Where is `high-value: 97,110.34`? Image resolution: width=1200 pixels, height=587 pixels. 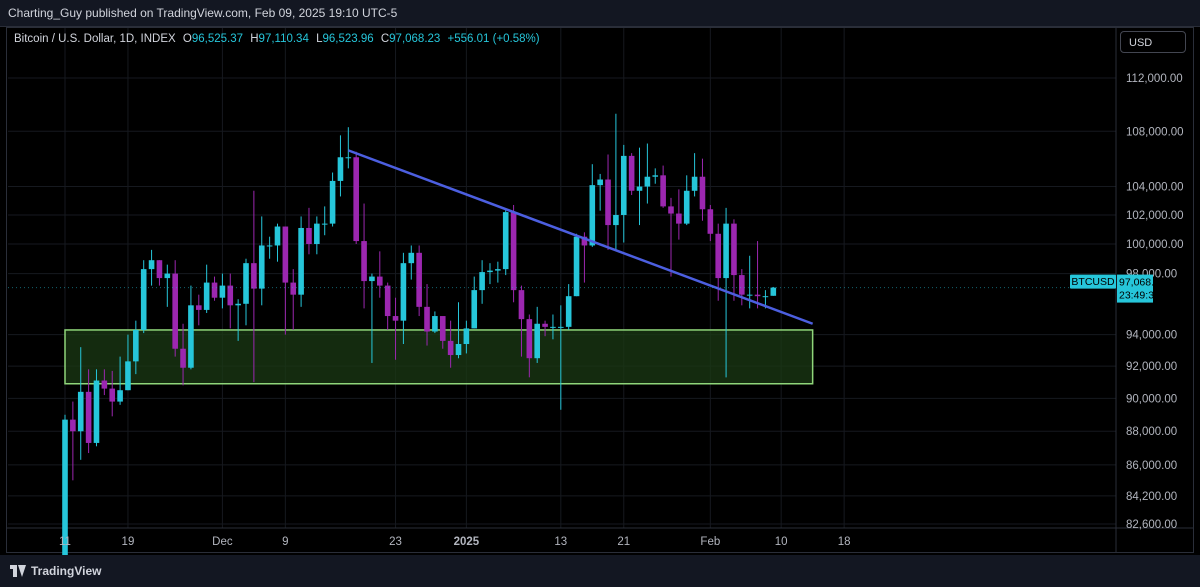
high-value: 97,110.34 is located at coordinates (283, 39).